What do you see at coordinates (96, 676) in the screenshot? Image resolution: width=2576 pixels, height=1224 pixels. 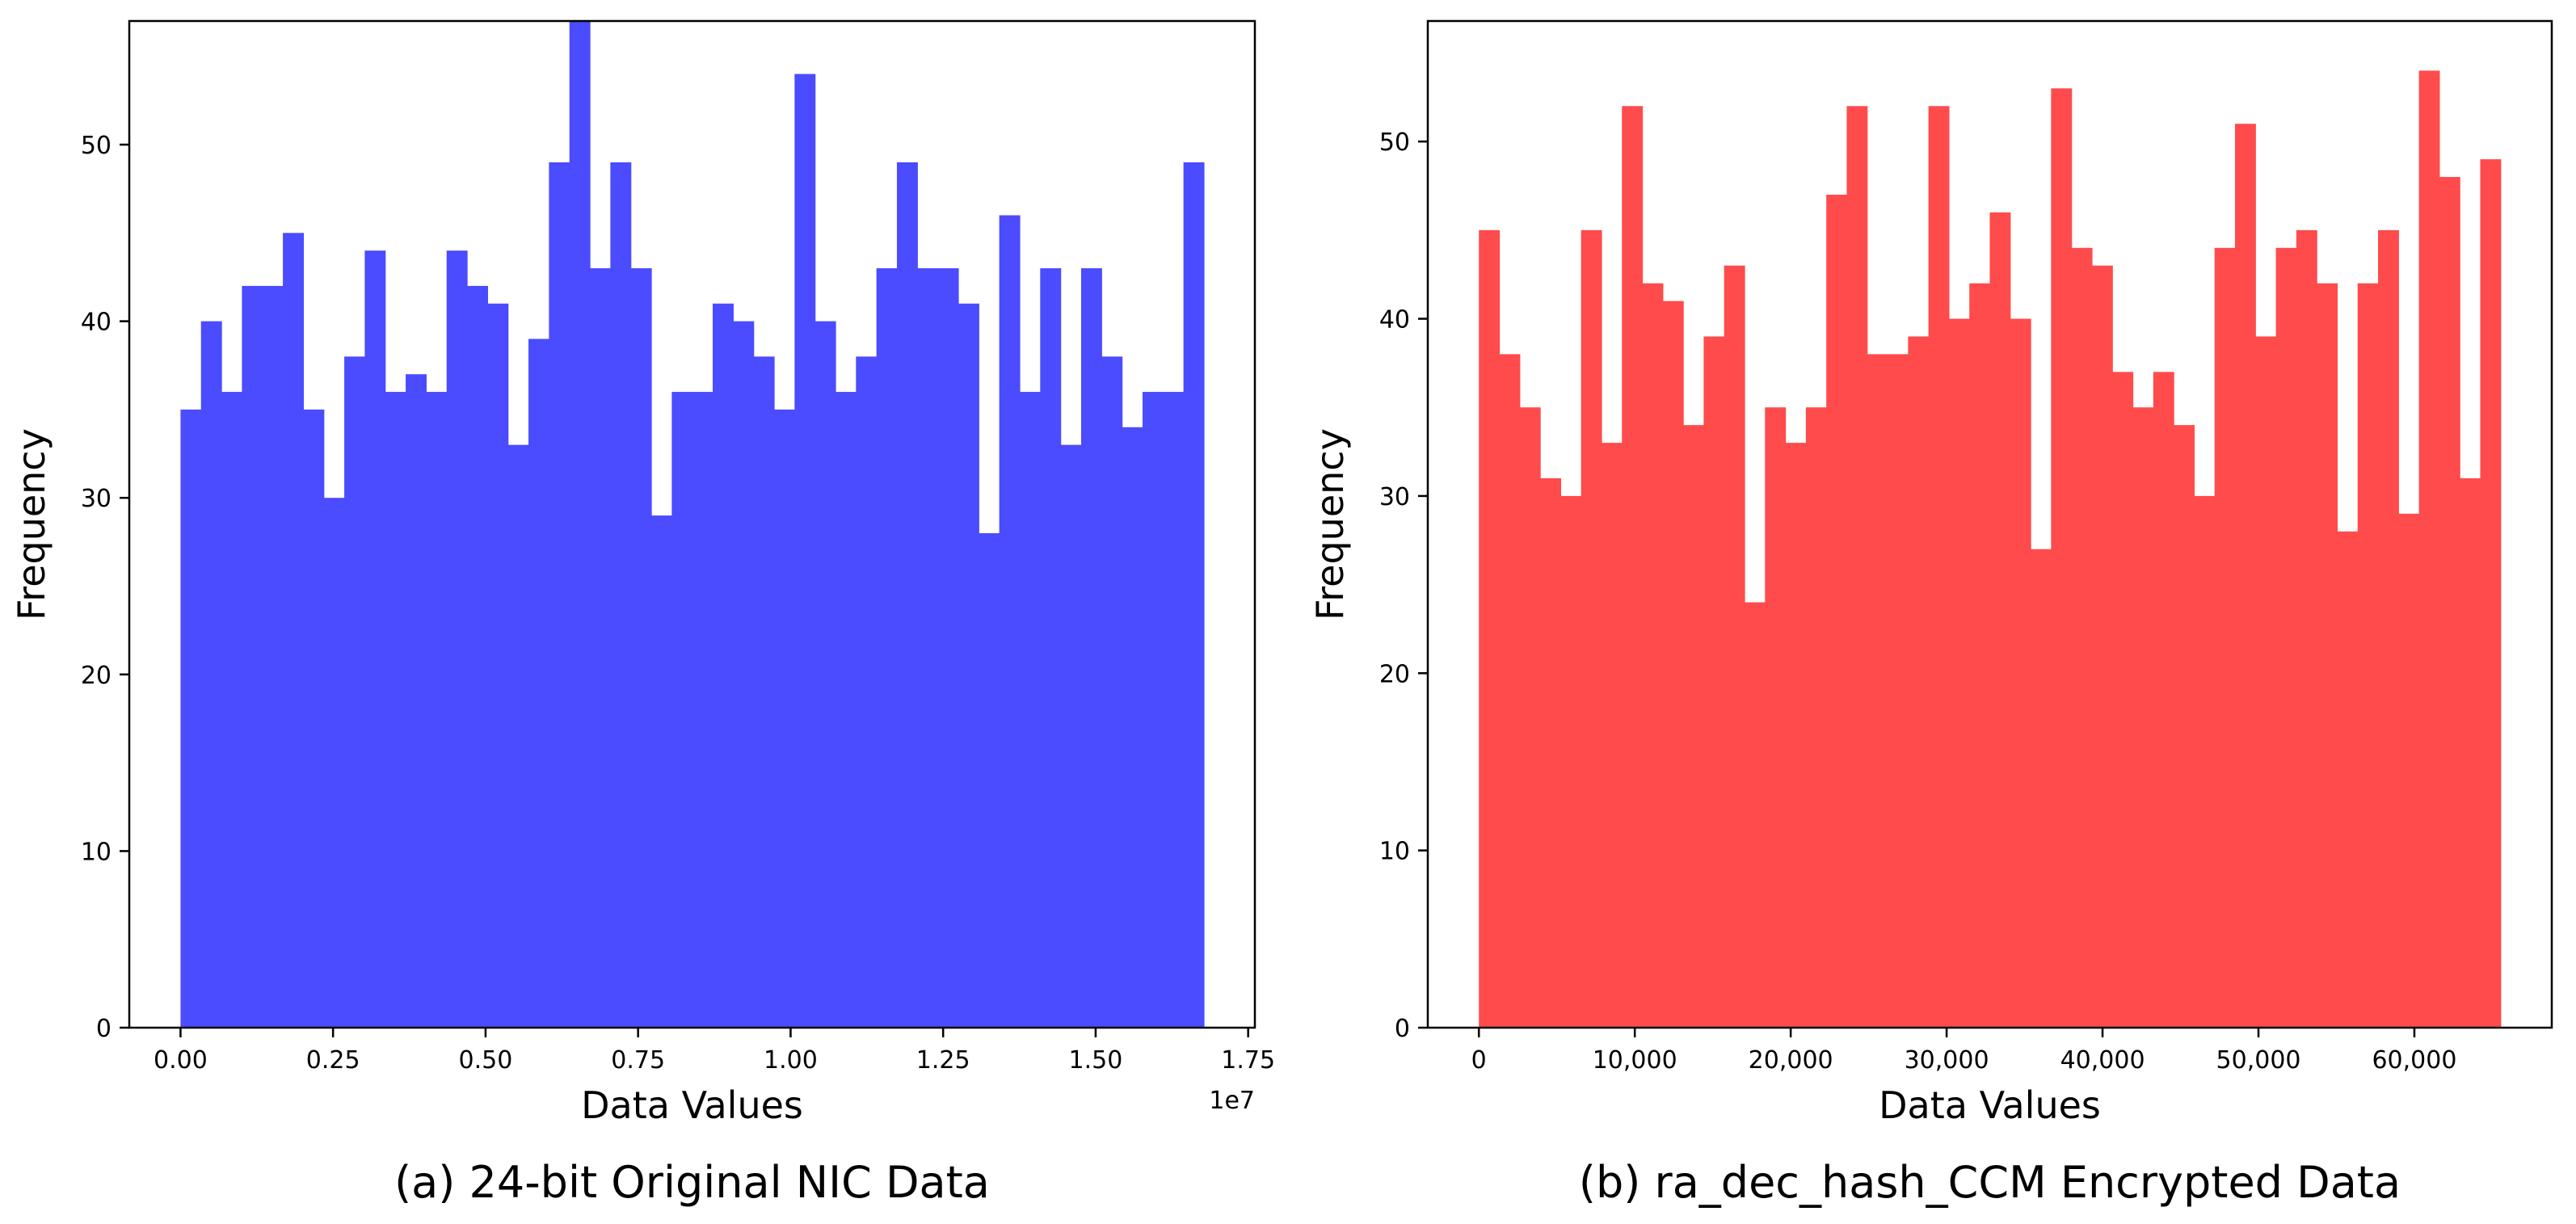 I see `panel-a-y-tick-label: 20` at bounding box center [96, 676].